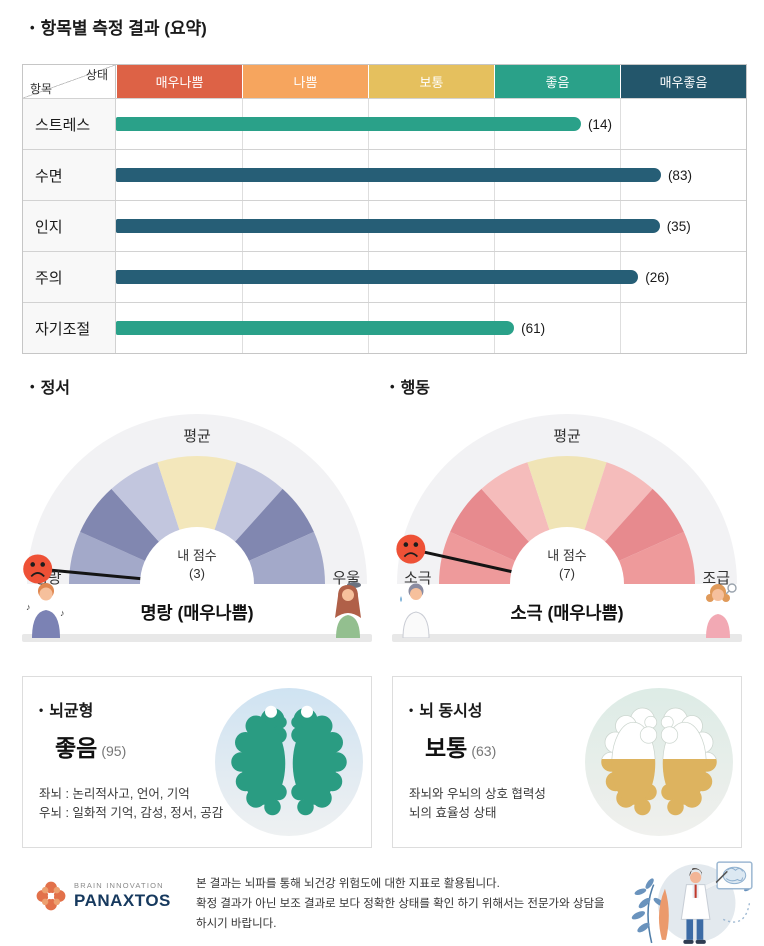 The width and height of the screenshot is (764, 946). What do you see at coordinates (69, 175) in the screenshot?
I see `row-label-sleep: 수면` at bounding box center [69, 175].